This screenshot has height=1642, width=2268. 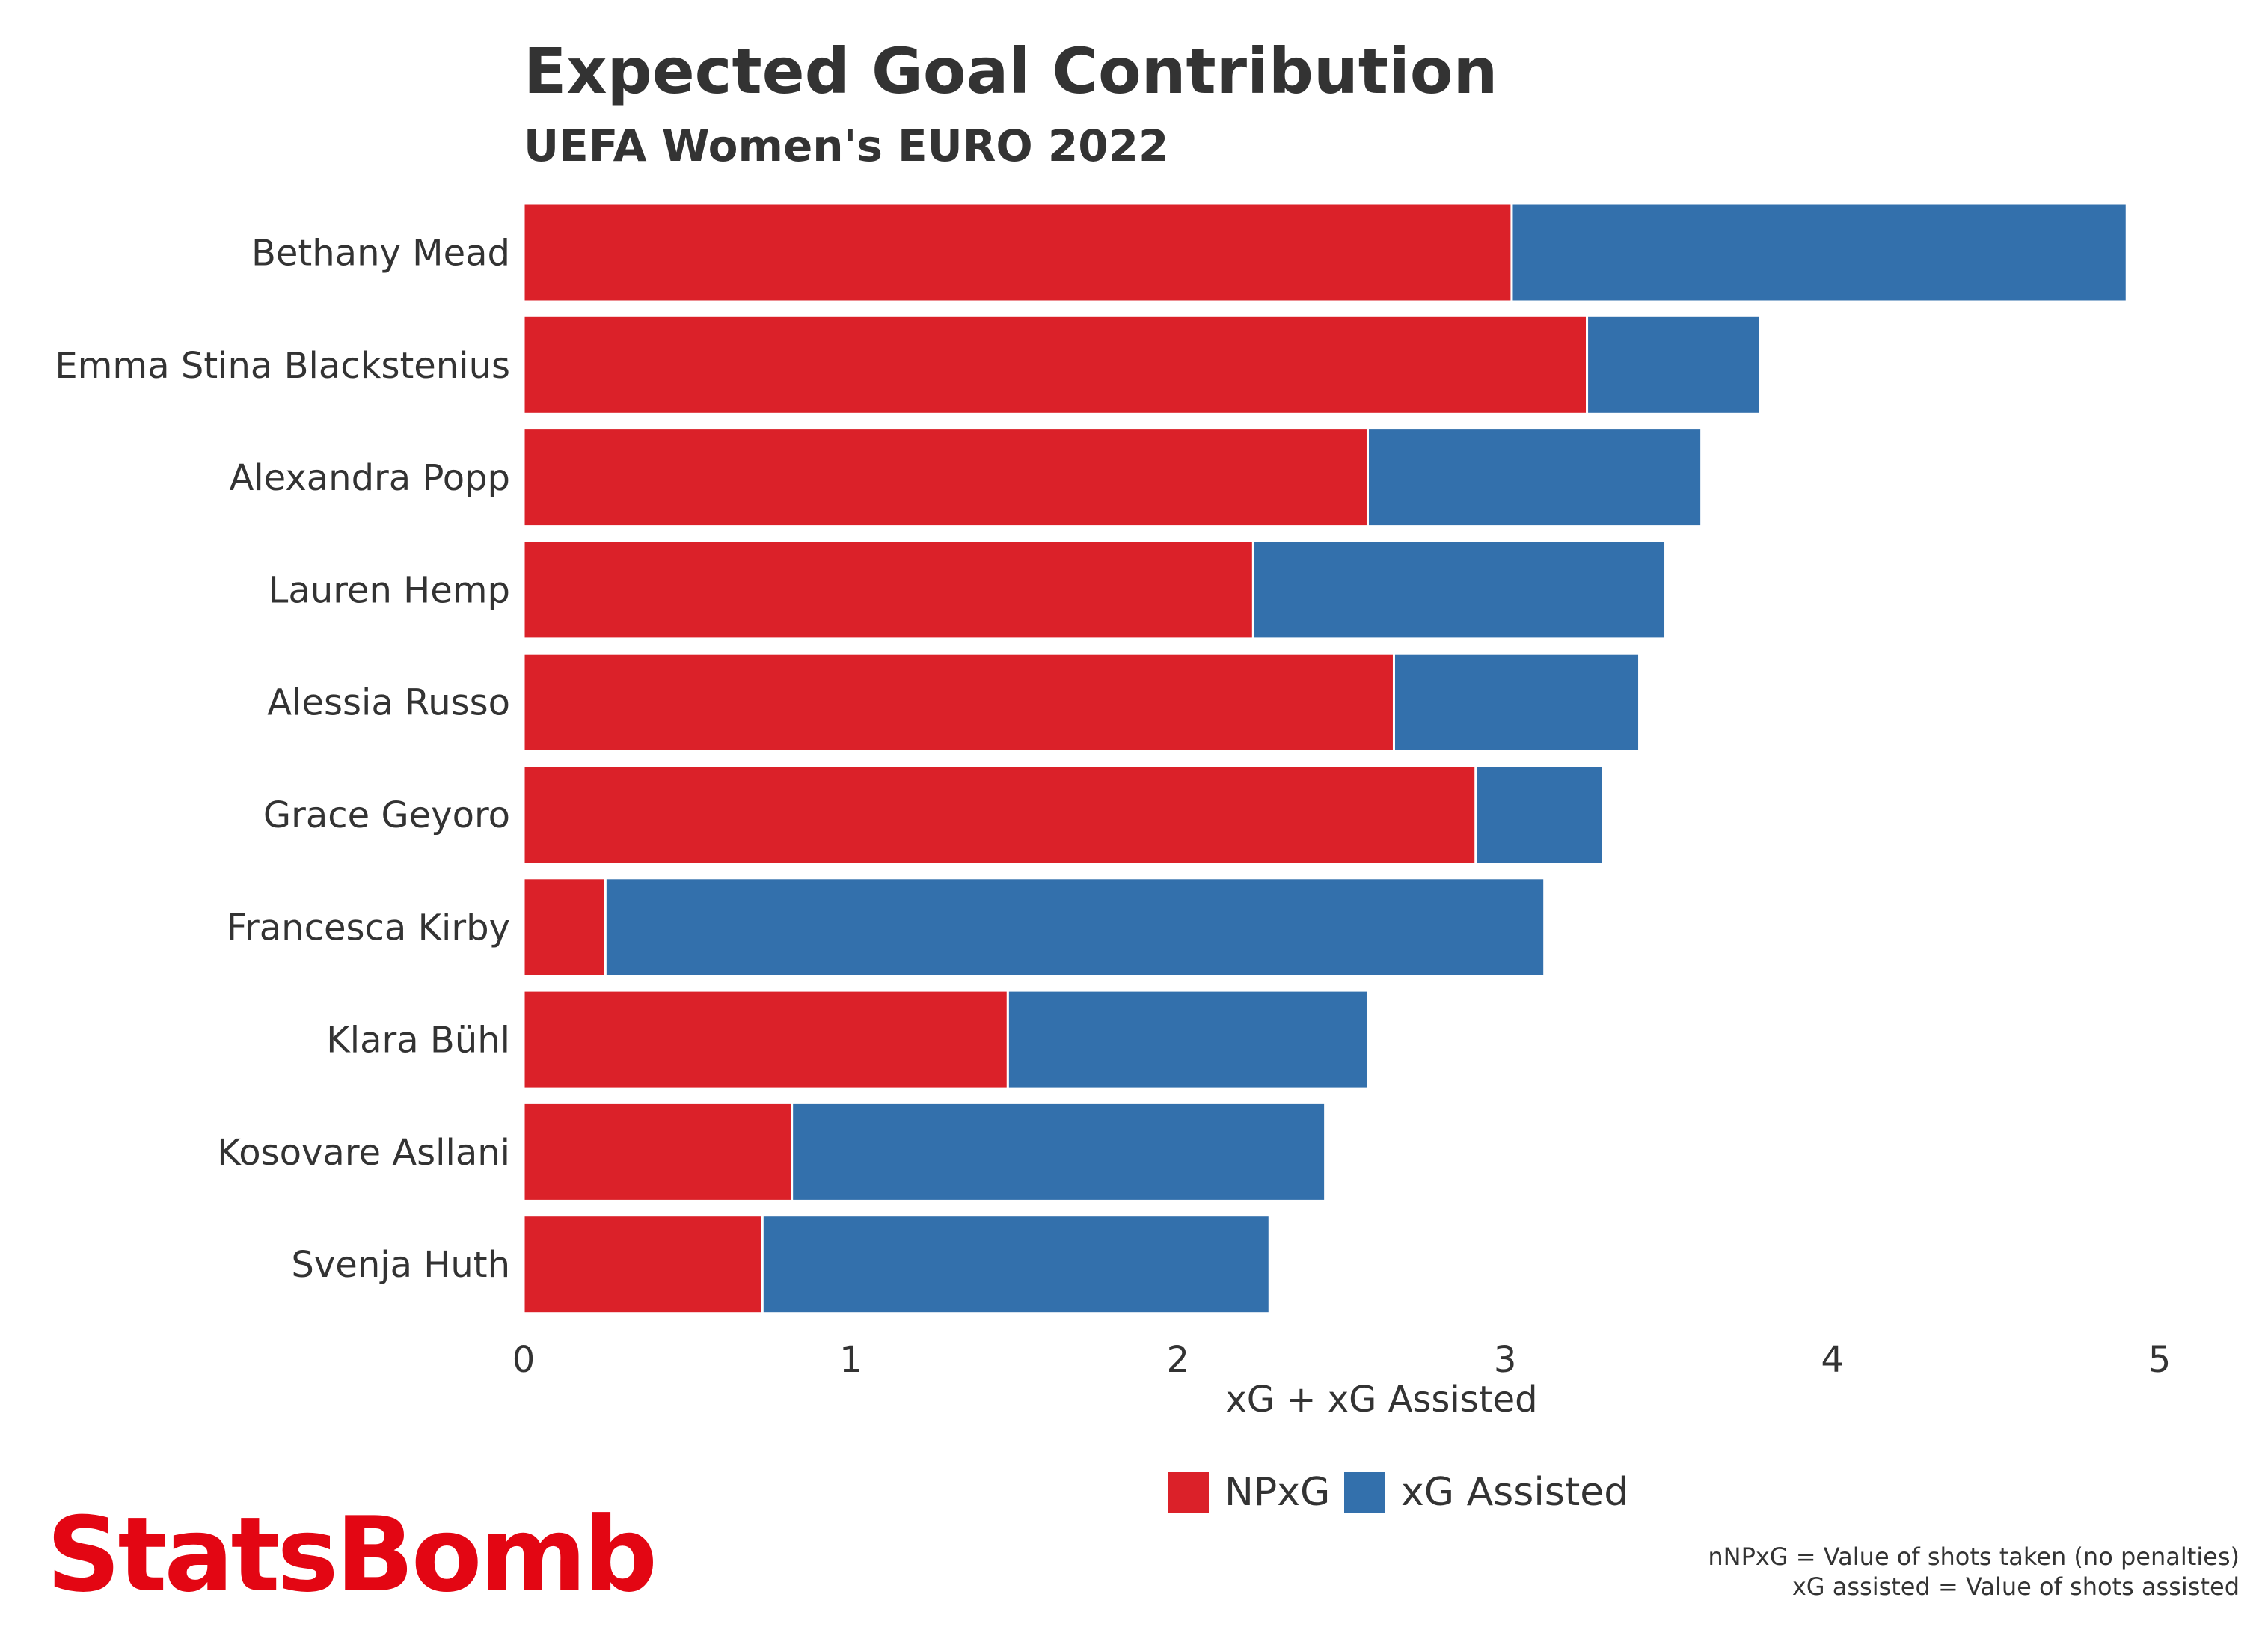 I want to click on legend-label-xg-assisted: xG Assisted, so click(x=1515, y=1492).